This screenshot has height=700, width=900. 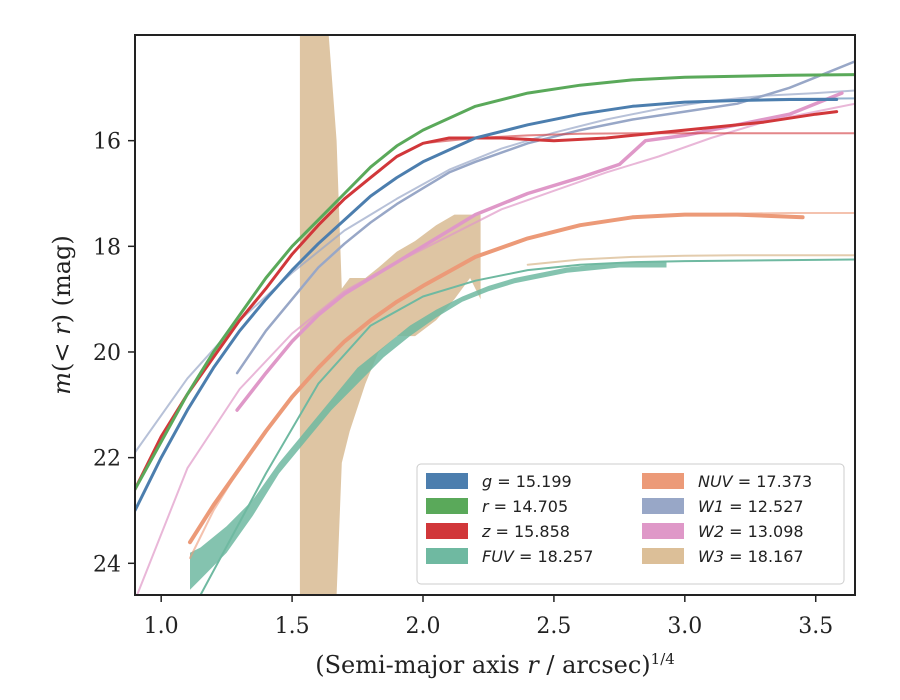 I want to click on legend-swatch-w1, so click(x=663, y=506).